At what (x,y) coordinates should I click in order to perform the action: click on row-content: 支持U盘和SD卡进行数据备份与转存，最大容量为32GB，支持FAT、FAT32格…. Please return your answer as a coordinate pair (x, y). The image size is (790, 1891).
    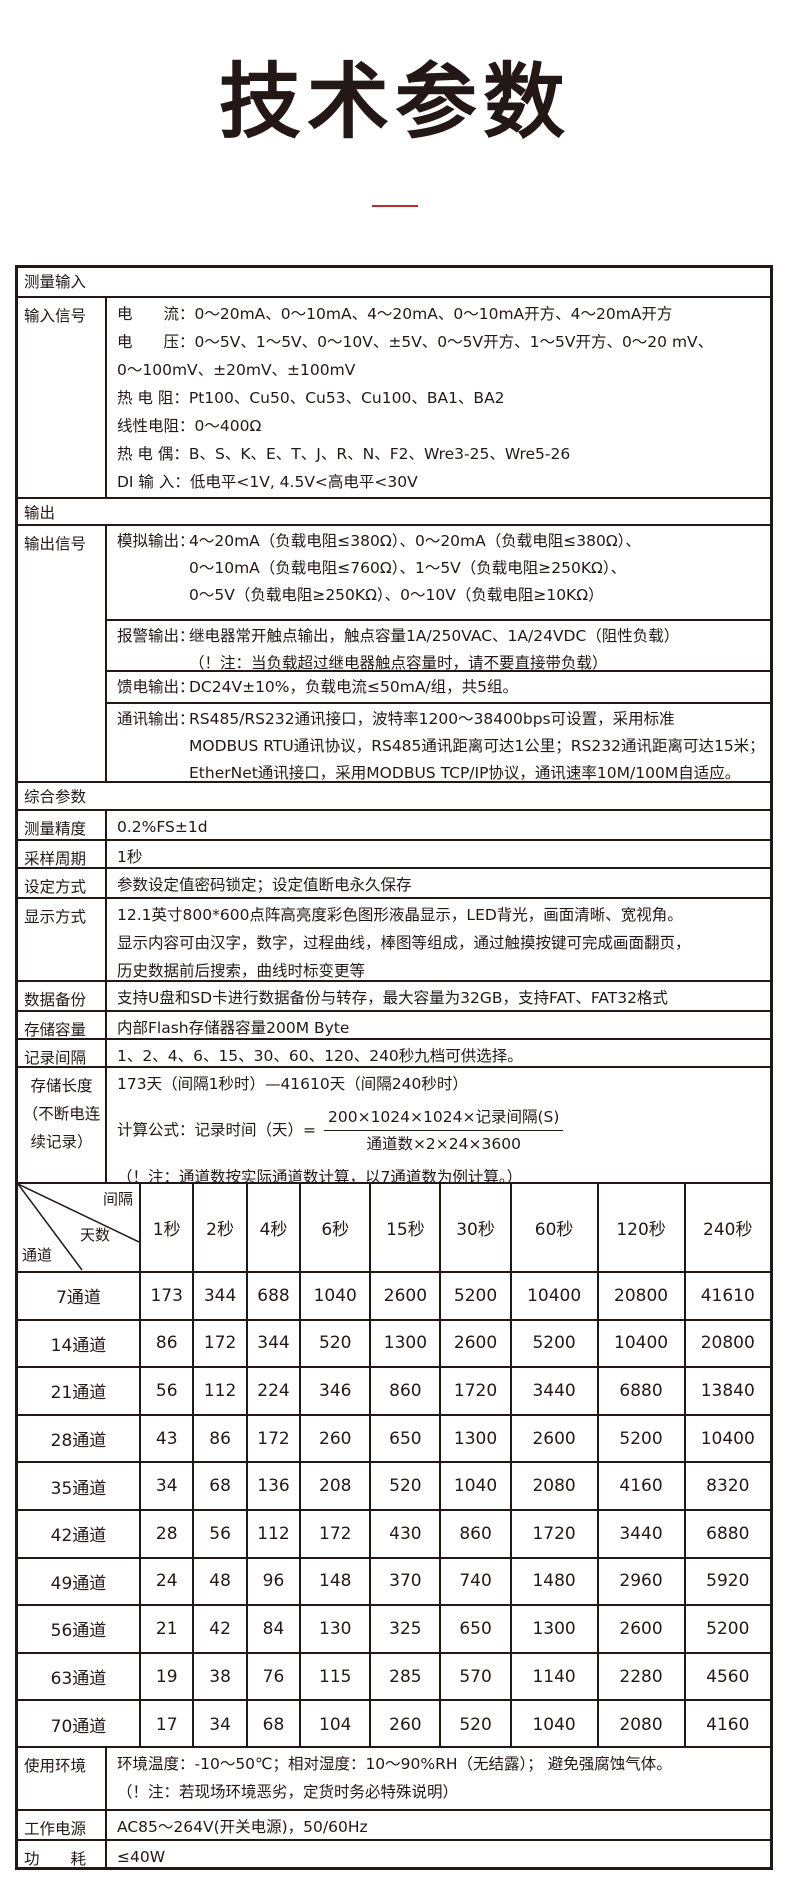
    Looking at the image, I should click on (438, 996).